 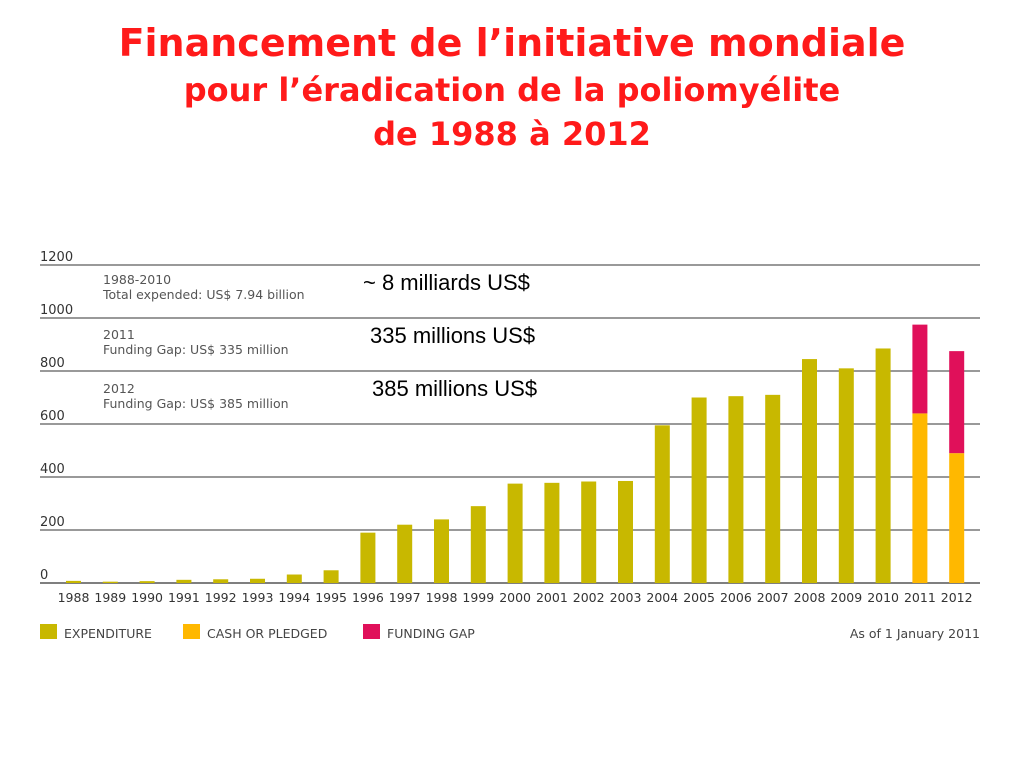 I want to click on annotation-gap-2012: 385 millions US$, so click(x=455, y=388).